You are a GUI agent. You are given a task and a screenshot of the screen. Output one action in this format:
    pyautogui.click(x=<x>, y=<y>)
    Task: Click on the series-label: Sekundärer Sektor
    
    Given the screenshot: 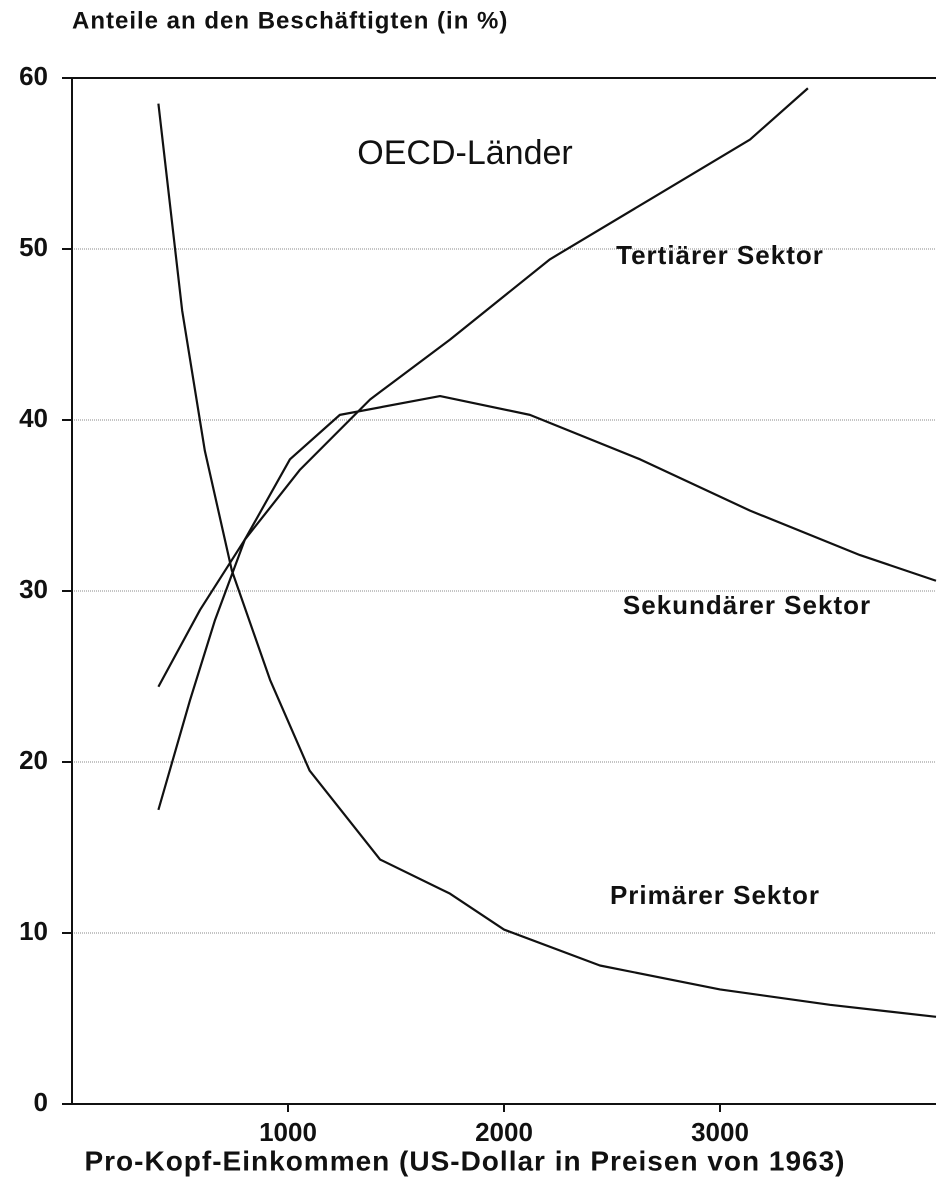 What is the action you would take?
    pyautogui.click(x=747, y=605)
    